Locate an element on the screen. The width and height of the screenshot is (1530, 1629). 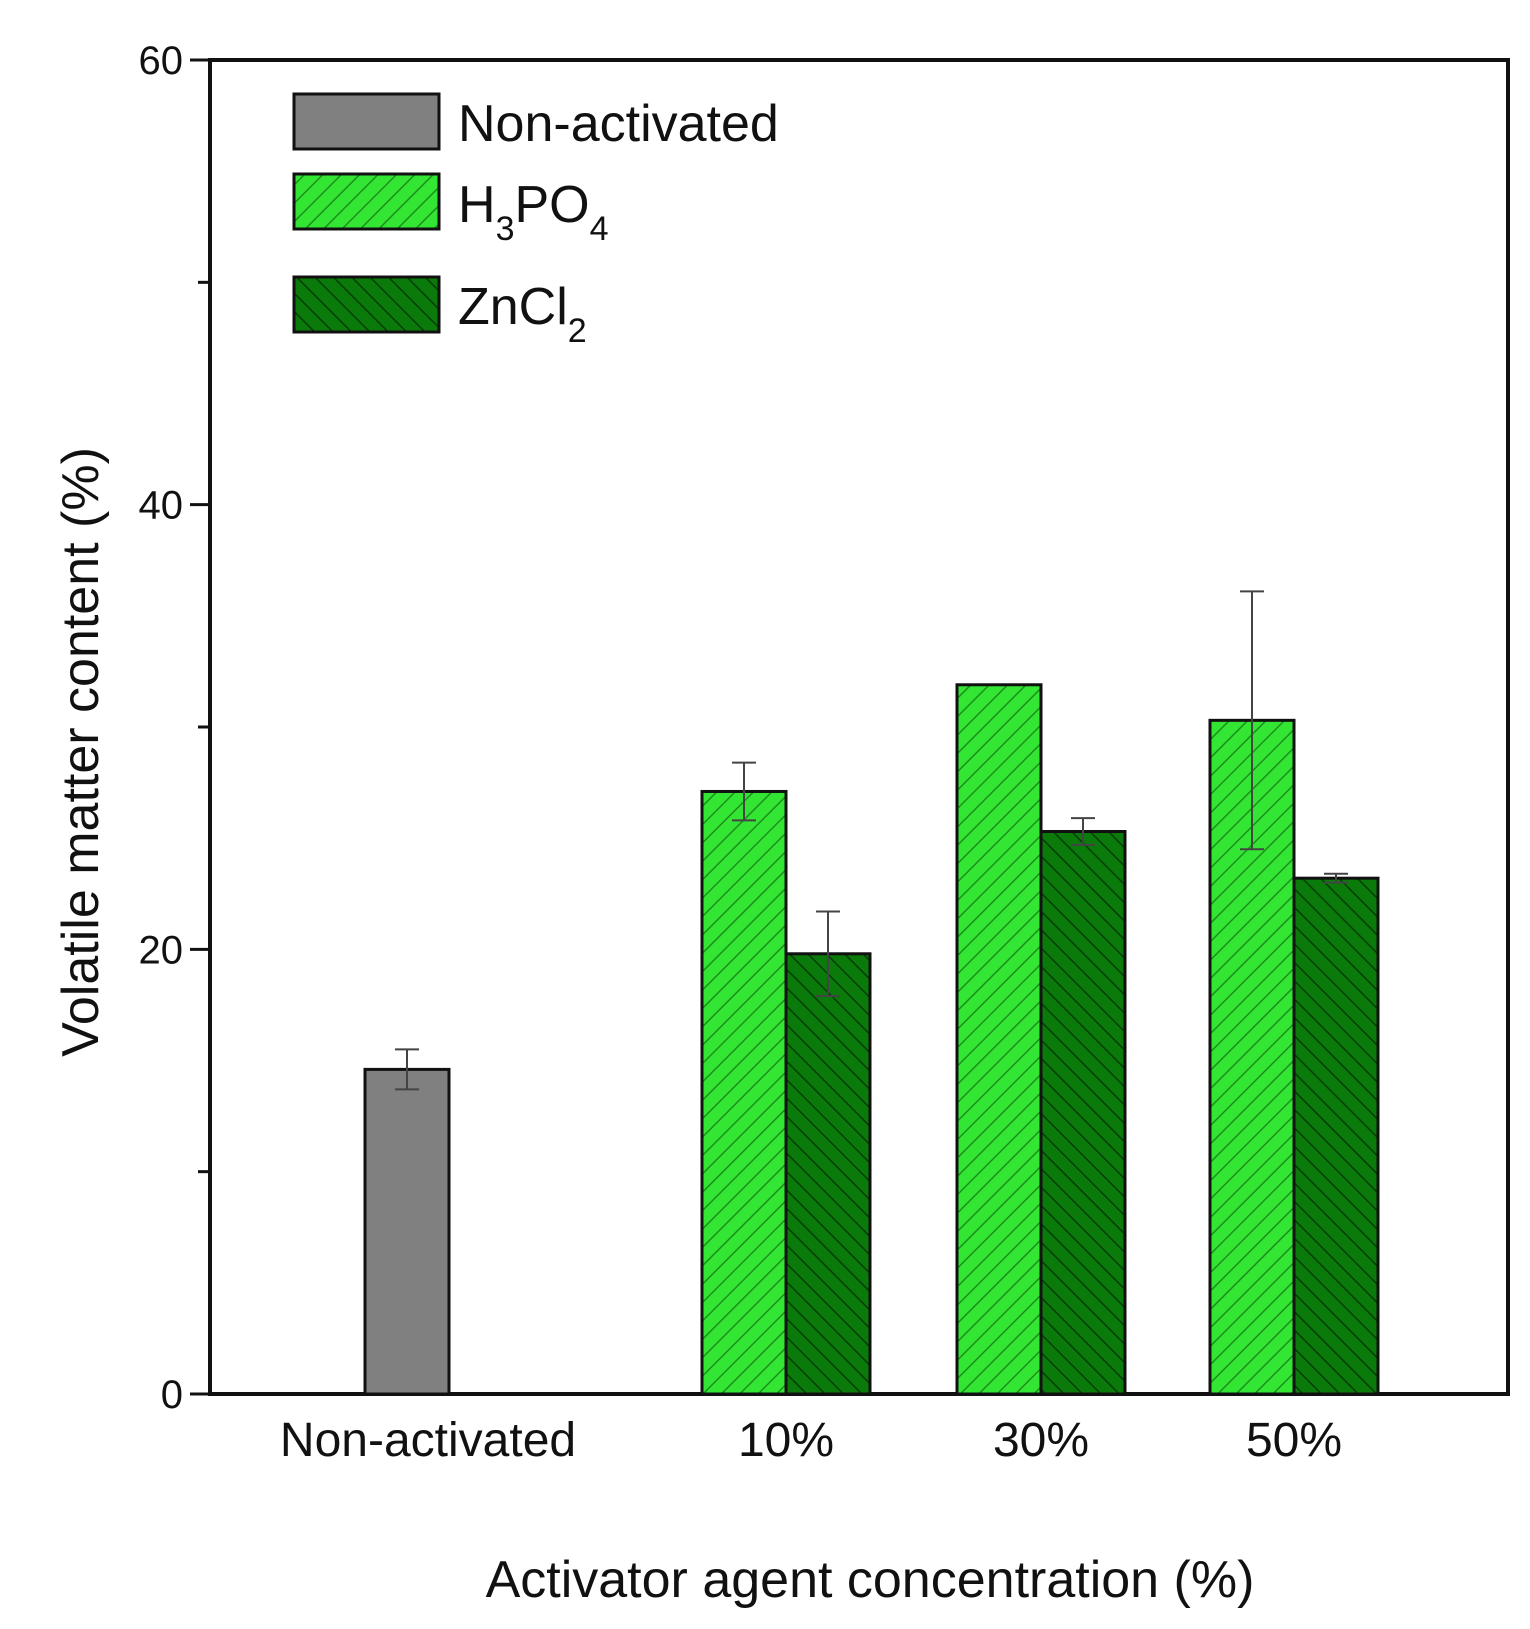
bar-h3po4-30pct is located at coordinates (999, 1039).